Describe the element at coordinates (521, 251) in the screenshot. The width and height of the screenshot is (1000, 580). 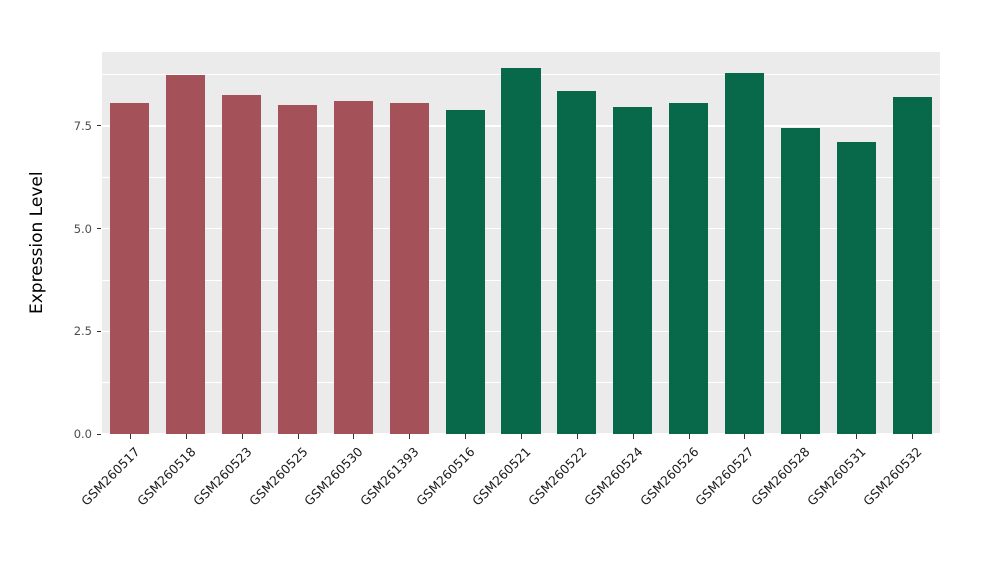
I see `bar-GSM260521` at that location.